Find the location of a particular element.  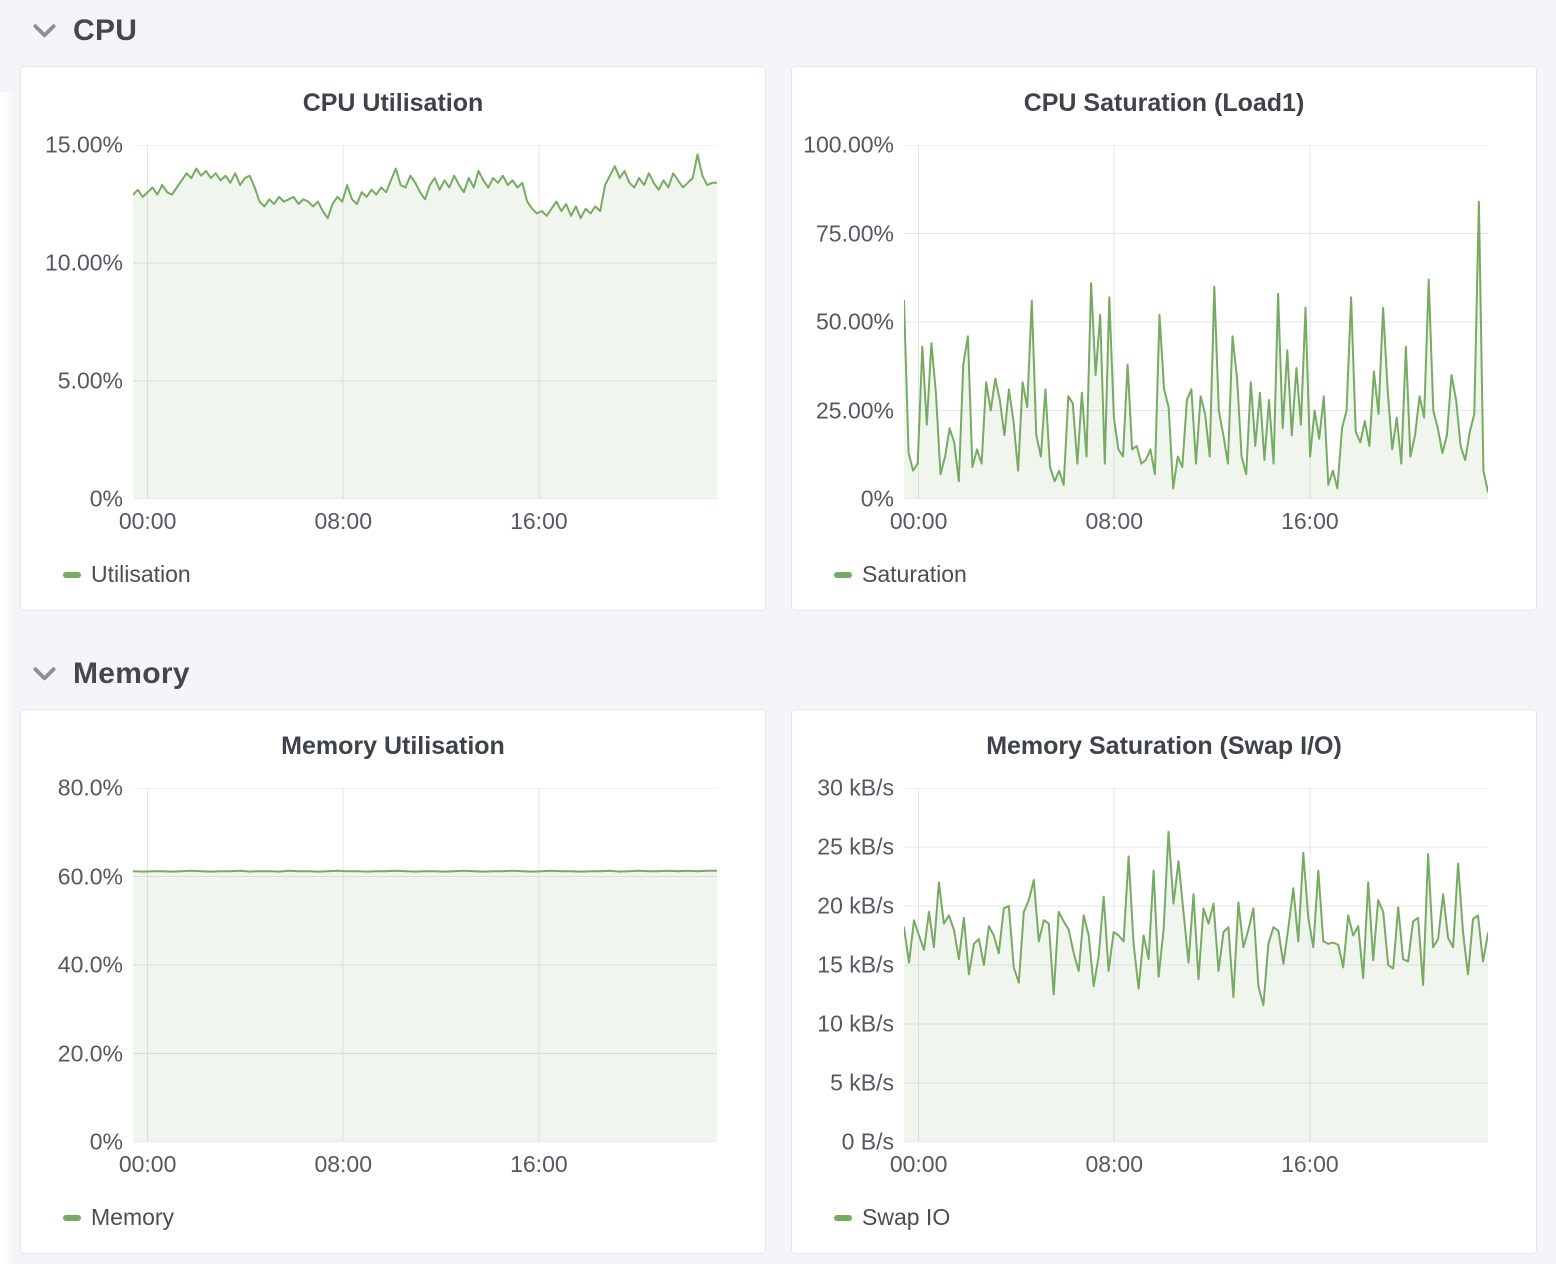

y-axis-tick-label: 80.0% is located at coordinates (90, 787).